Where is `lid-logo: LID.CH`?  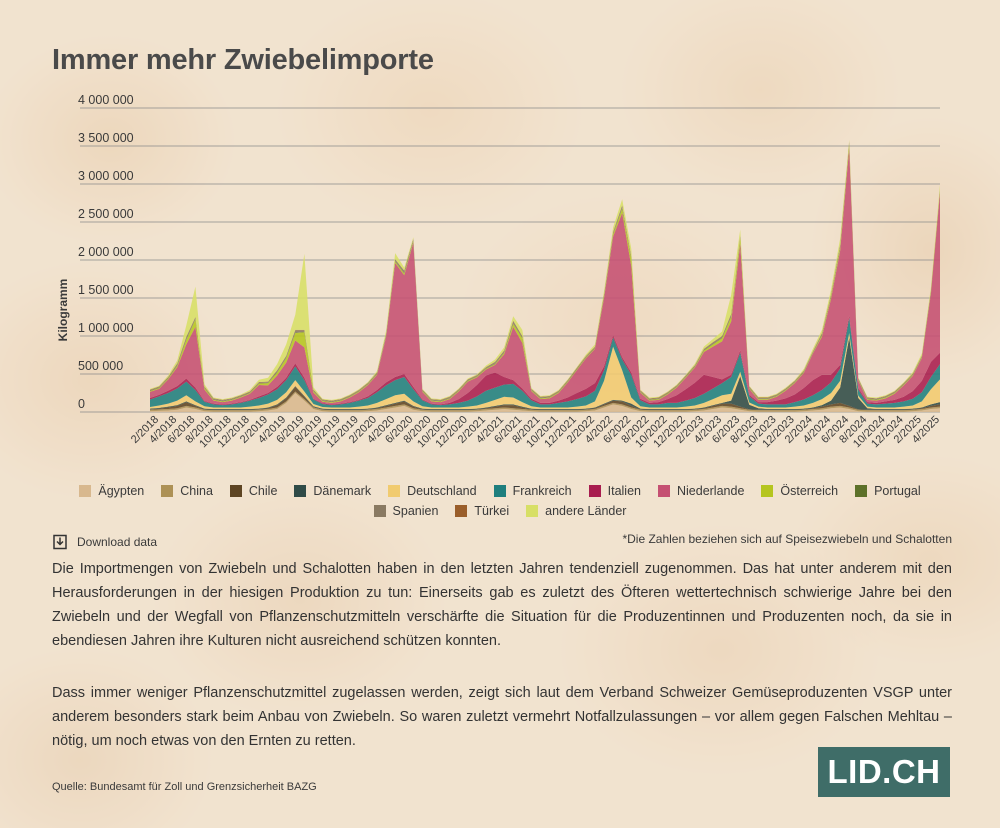 lid-logo: LID.CH is located at coordinates (884, 772).